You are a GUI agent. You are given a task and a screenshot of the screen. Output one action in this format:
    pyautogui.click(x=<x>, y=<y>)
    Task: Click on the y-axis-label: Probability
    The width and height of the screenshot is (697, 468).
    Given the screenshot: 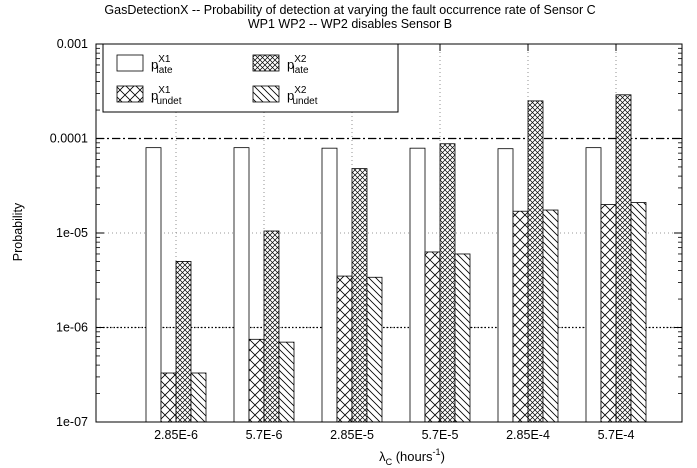 What is the action you would take?
    pyautogui.click(x=18, y=231)
    